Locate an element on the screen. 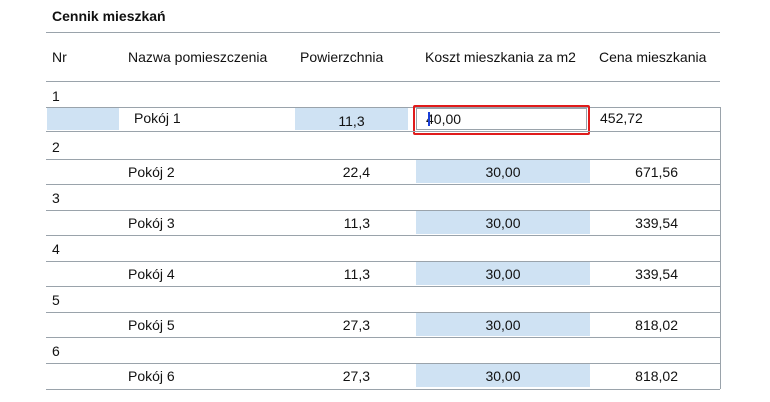  header-cost: Koszt mieszkania za m2 is located at coordinates (500, 57).